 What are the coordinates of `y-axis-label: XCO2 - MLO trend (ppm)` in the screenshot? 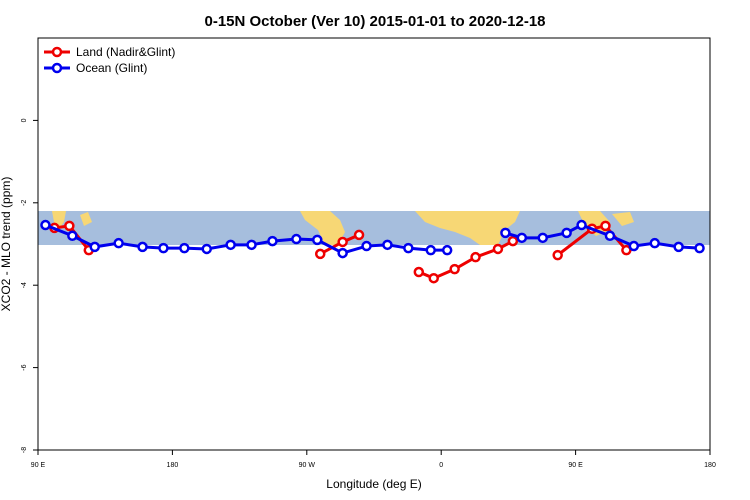 It's located at (6, 244).